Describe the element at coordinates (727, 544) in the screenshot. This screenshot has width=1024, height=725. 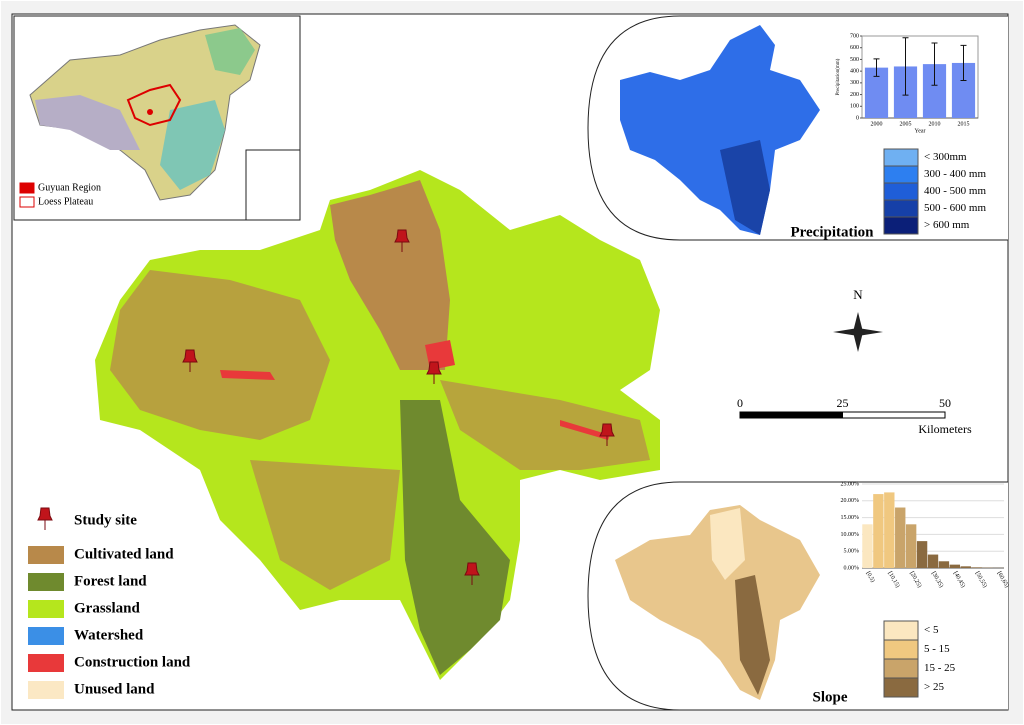
I see `slope-flat` at that location.